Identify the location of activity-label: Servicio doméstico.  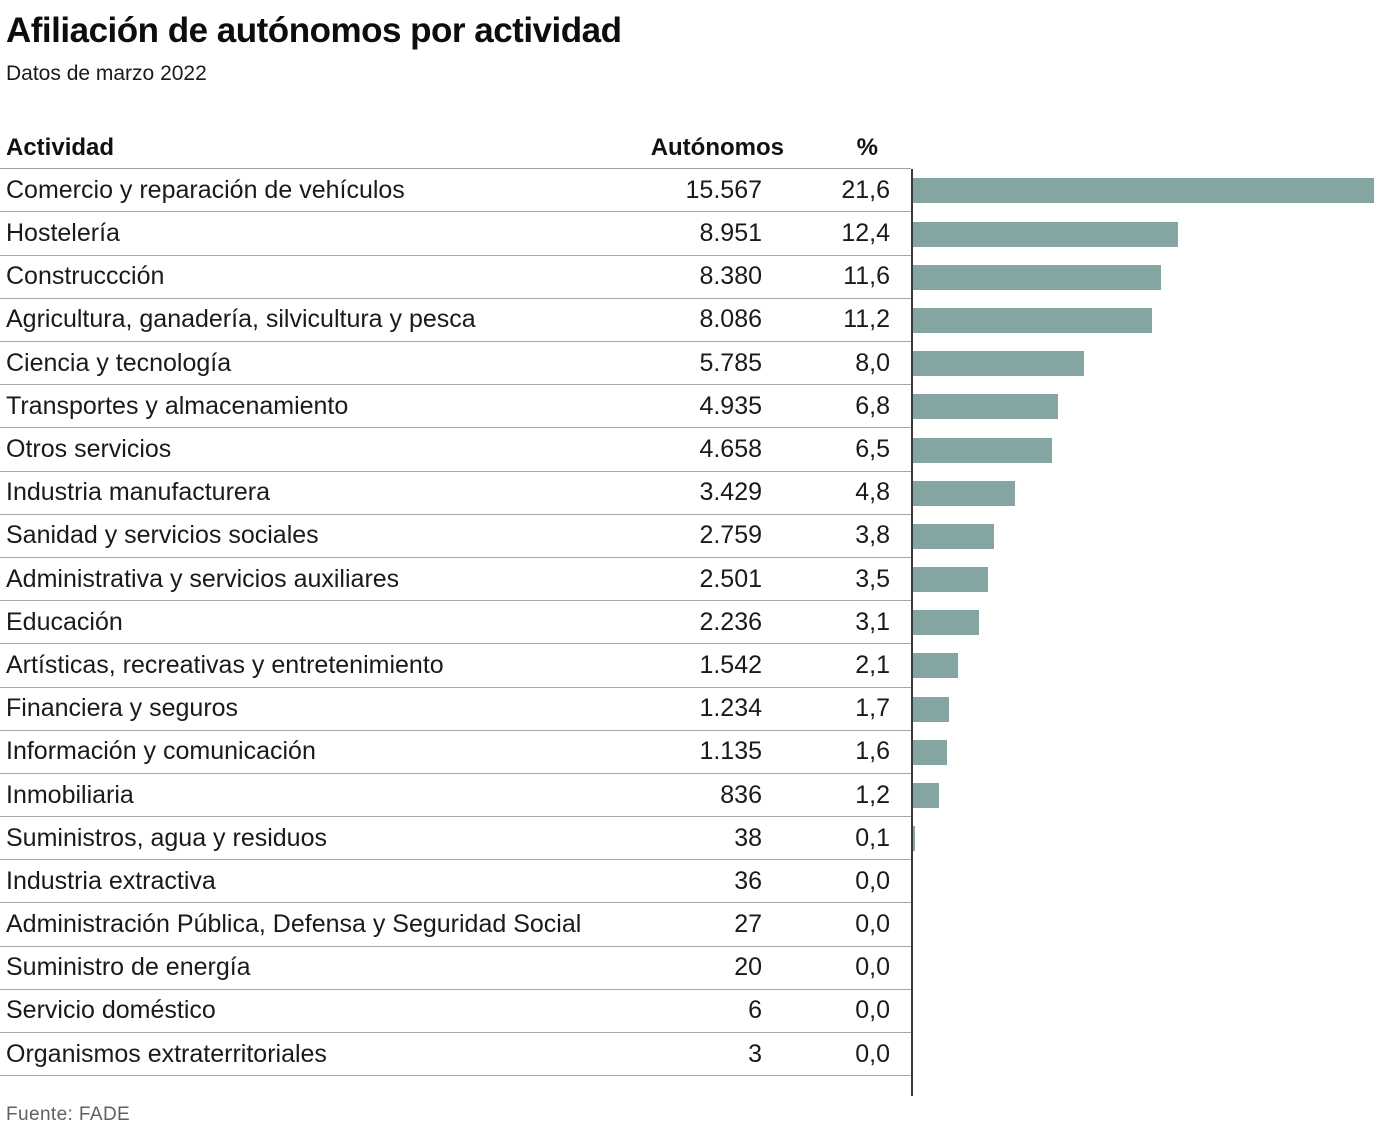
(330, 1012).